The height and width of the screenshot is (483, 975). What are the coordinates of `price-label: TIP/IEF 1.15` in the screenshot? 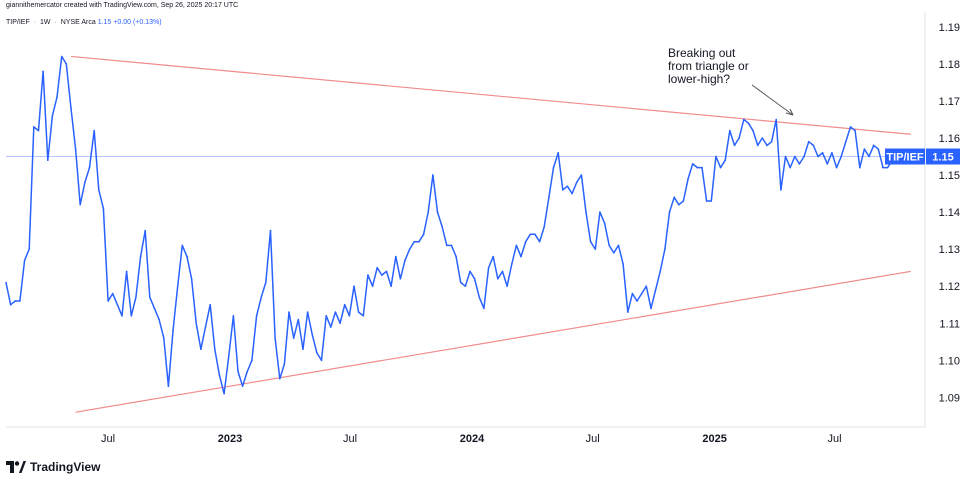 It's located at (922, 156).